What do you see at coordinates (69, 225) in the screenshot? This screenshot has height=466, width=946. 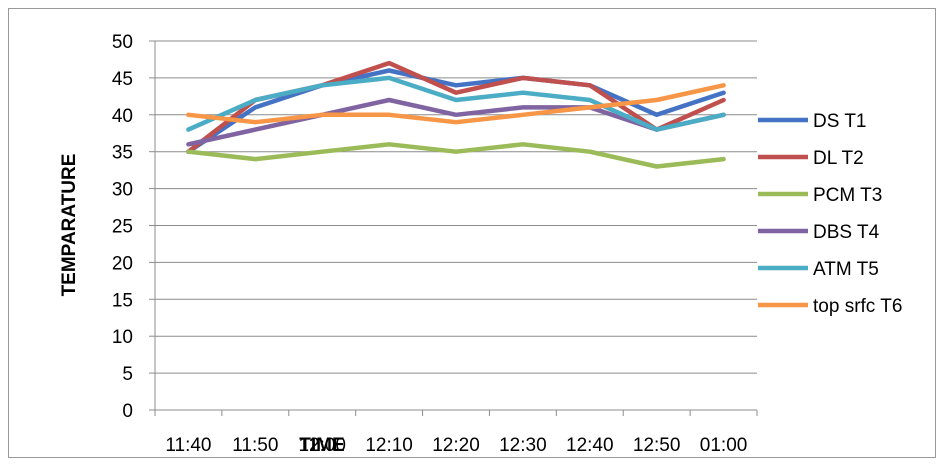 I see `y-axis-title: TEMPARATURE` at bounding box center [69, 225].